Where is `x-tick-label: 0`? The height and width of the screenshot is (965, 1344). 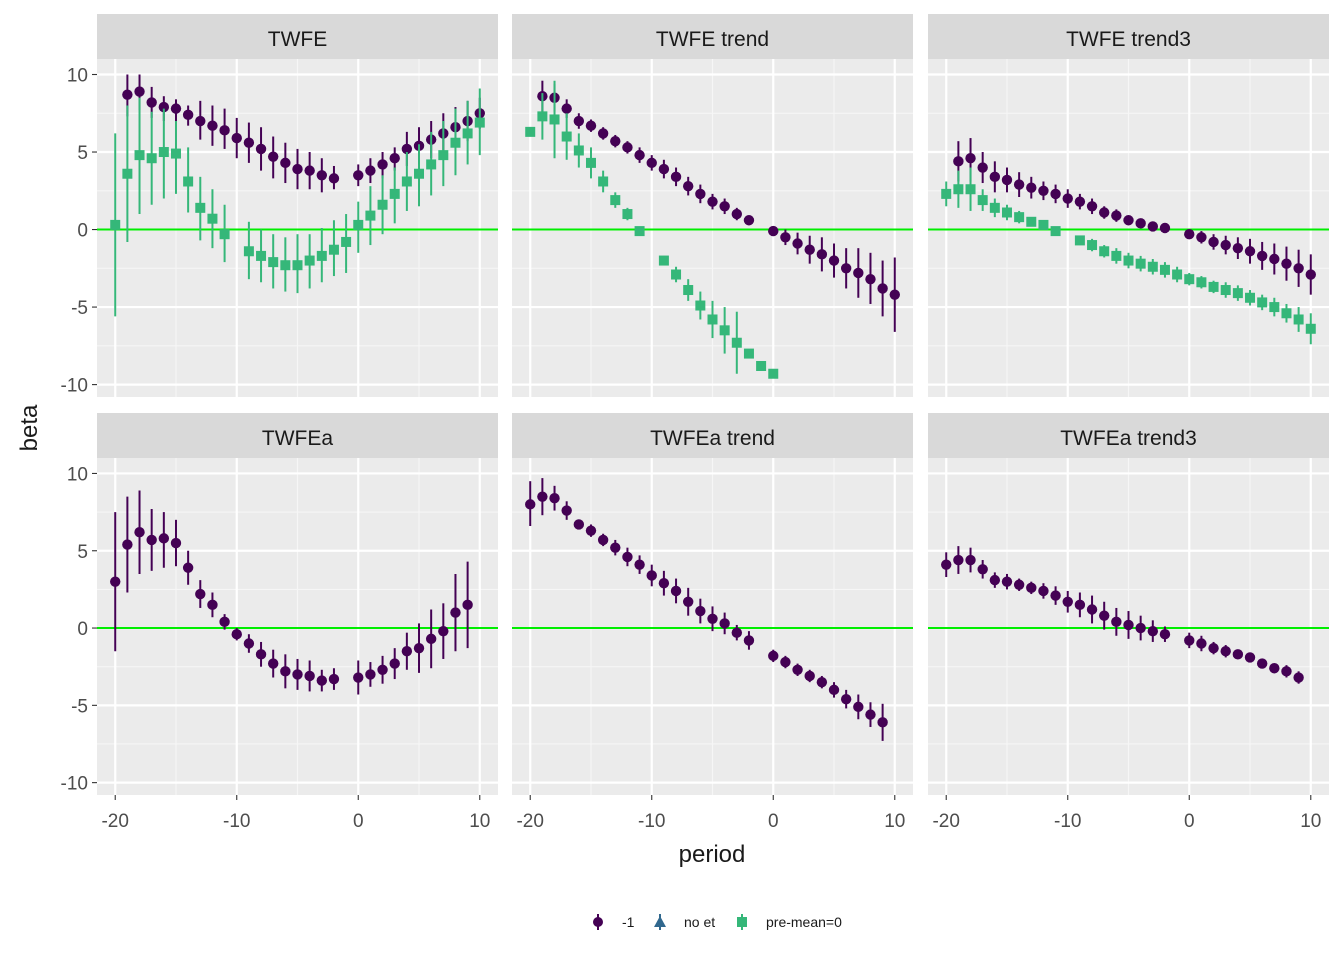 x-tick-label: 0 is located at coordinates (1189, 821).